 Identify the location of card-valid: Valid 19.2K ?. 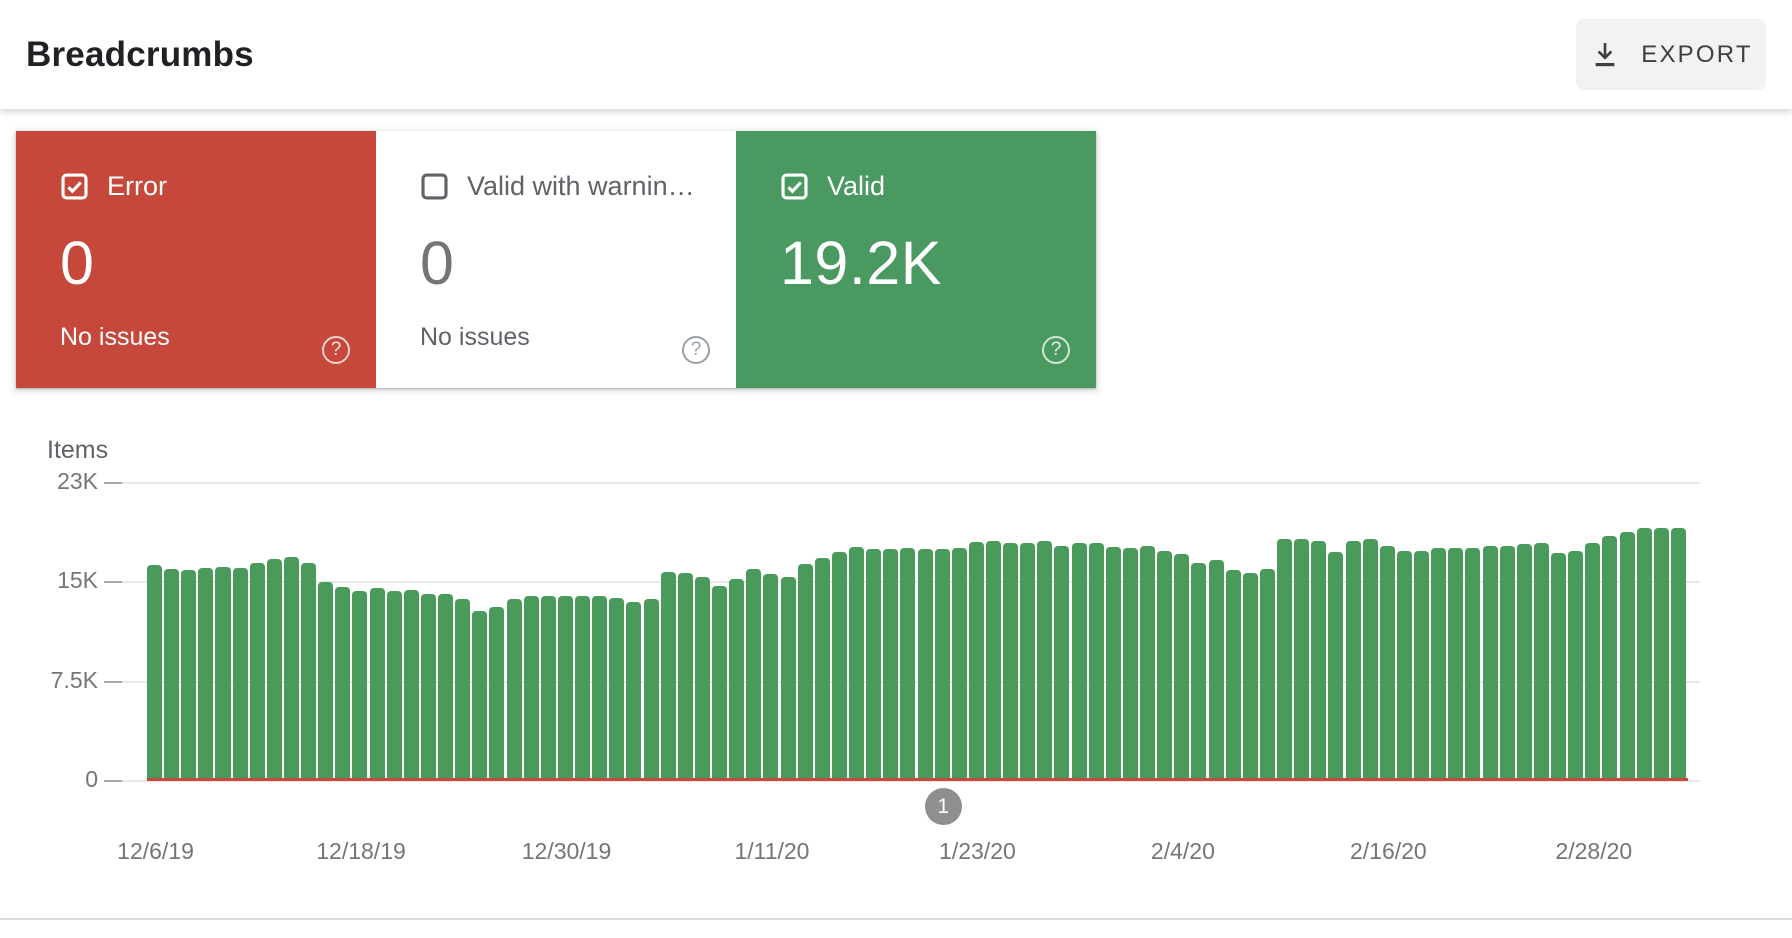
(916, 259).